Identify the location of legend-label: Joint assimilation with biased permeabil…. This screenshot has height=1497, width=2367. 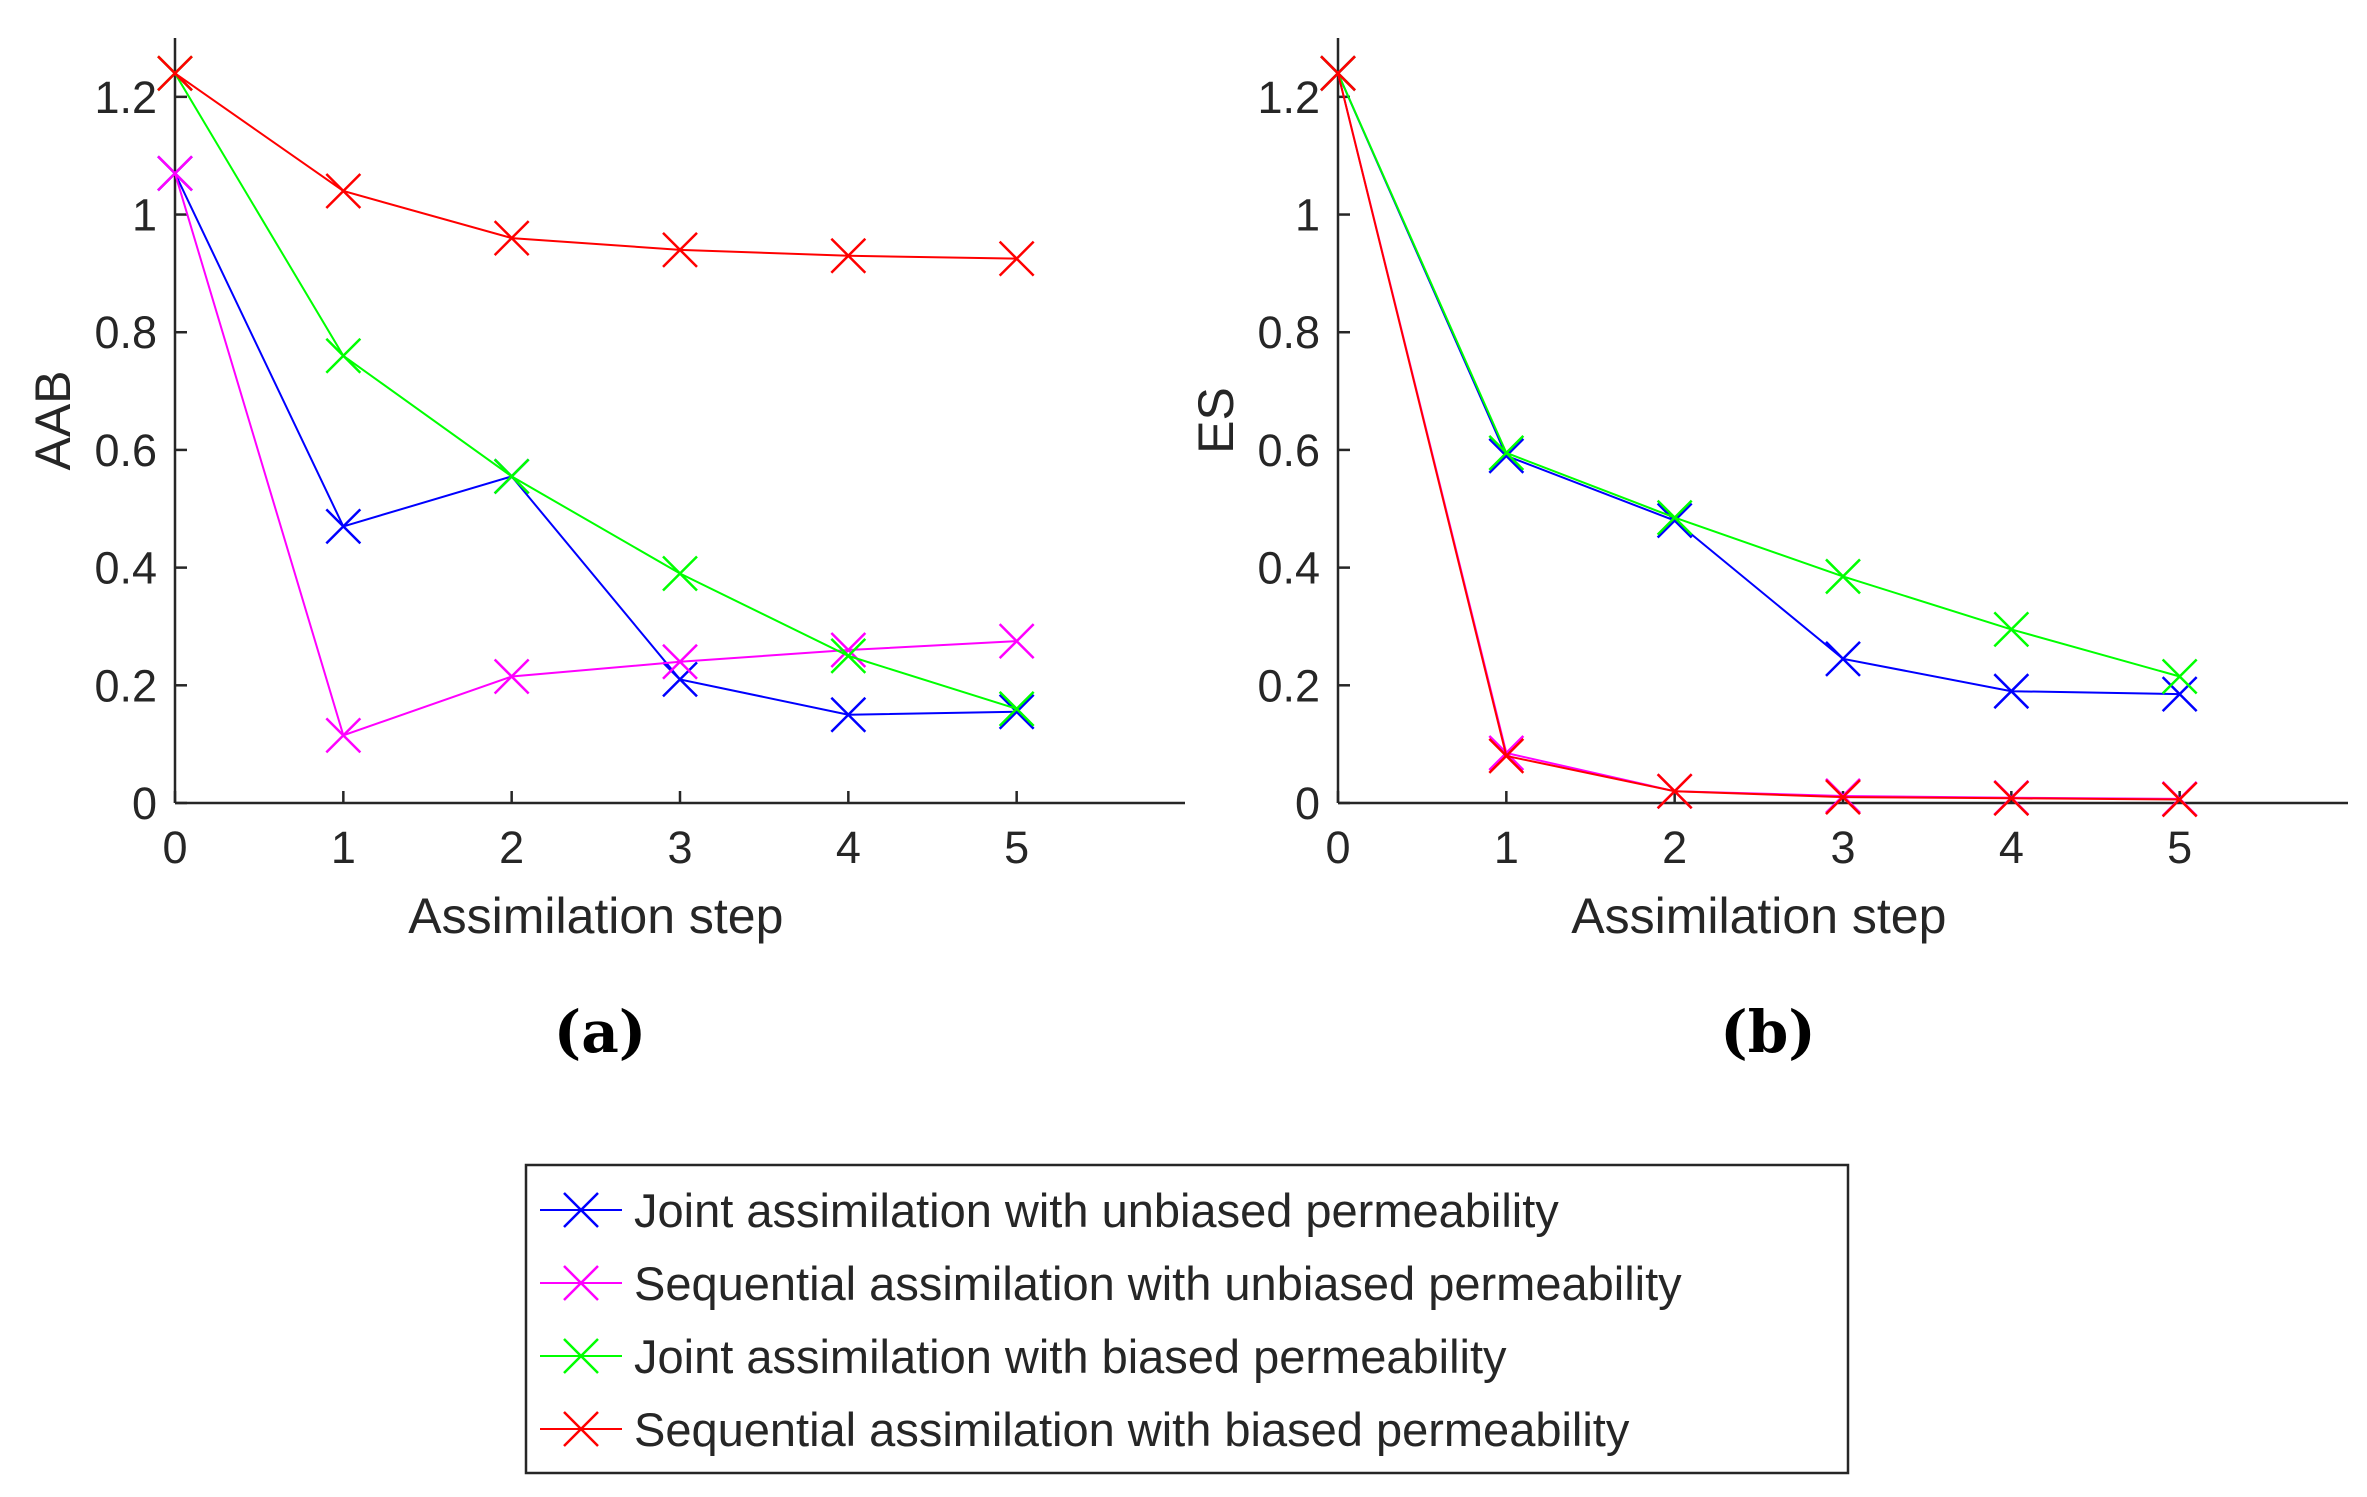
(1070, 1356).